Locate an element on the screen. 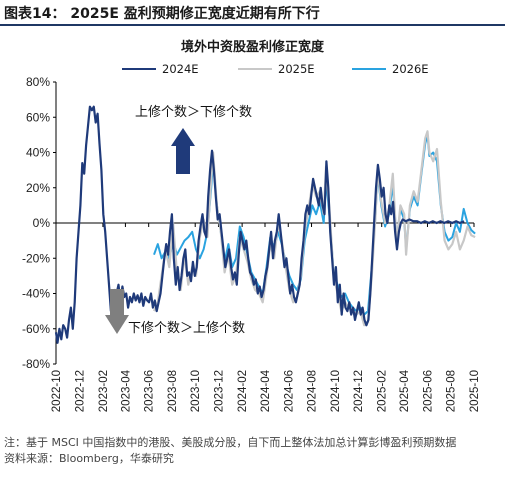 This screenshot has height=496, width=505. y-tick-label: -40% is located at coordinates (36, 294).